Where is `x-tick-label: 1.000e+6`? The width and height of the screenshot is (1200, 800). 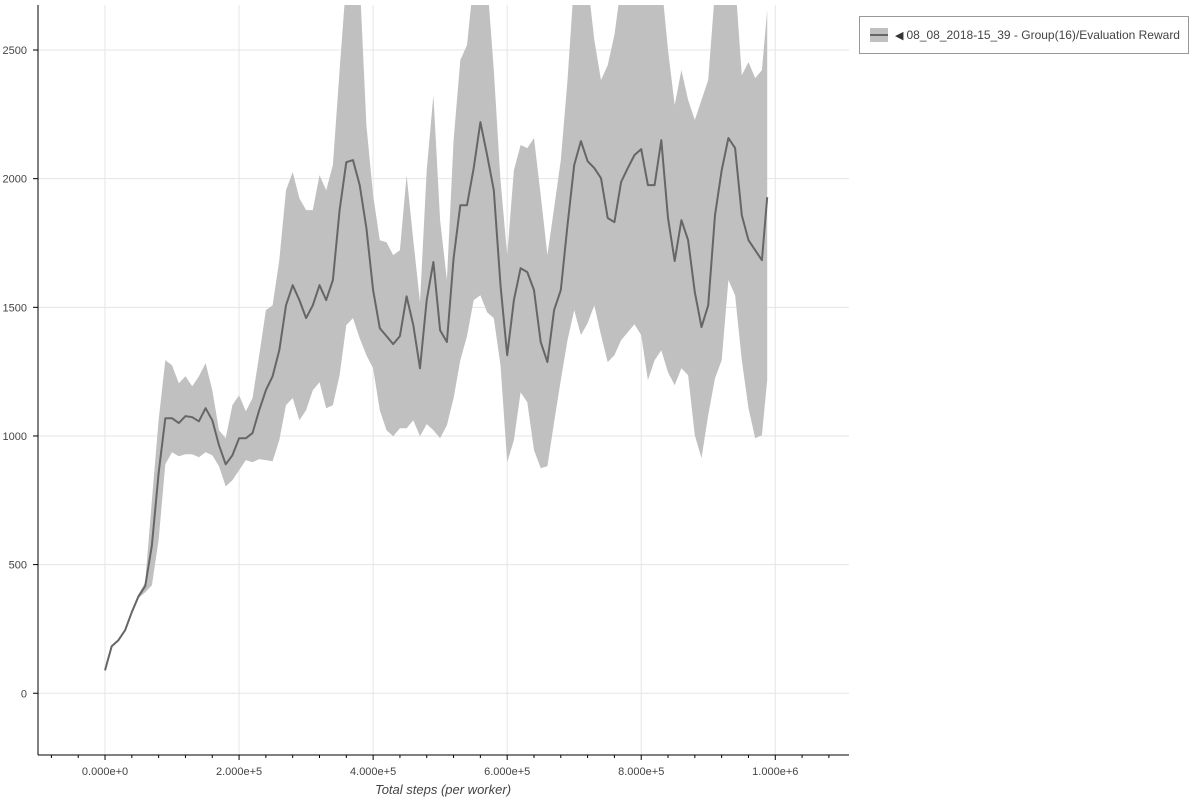 x-tick-label: 1.000e+6 is located at coordinates (775, 772).